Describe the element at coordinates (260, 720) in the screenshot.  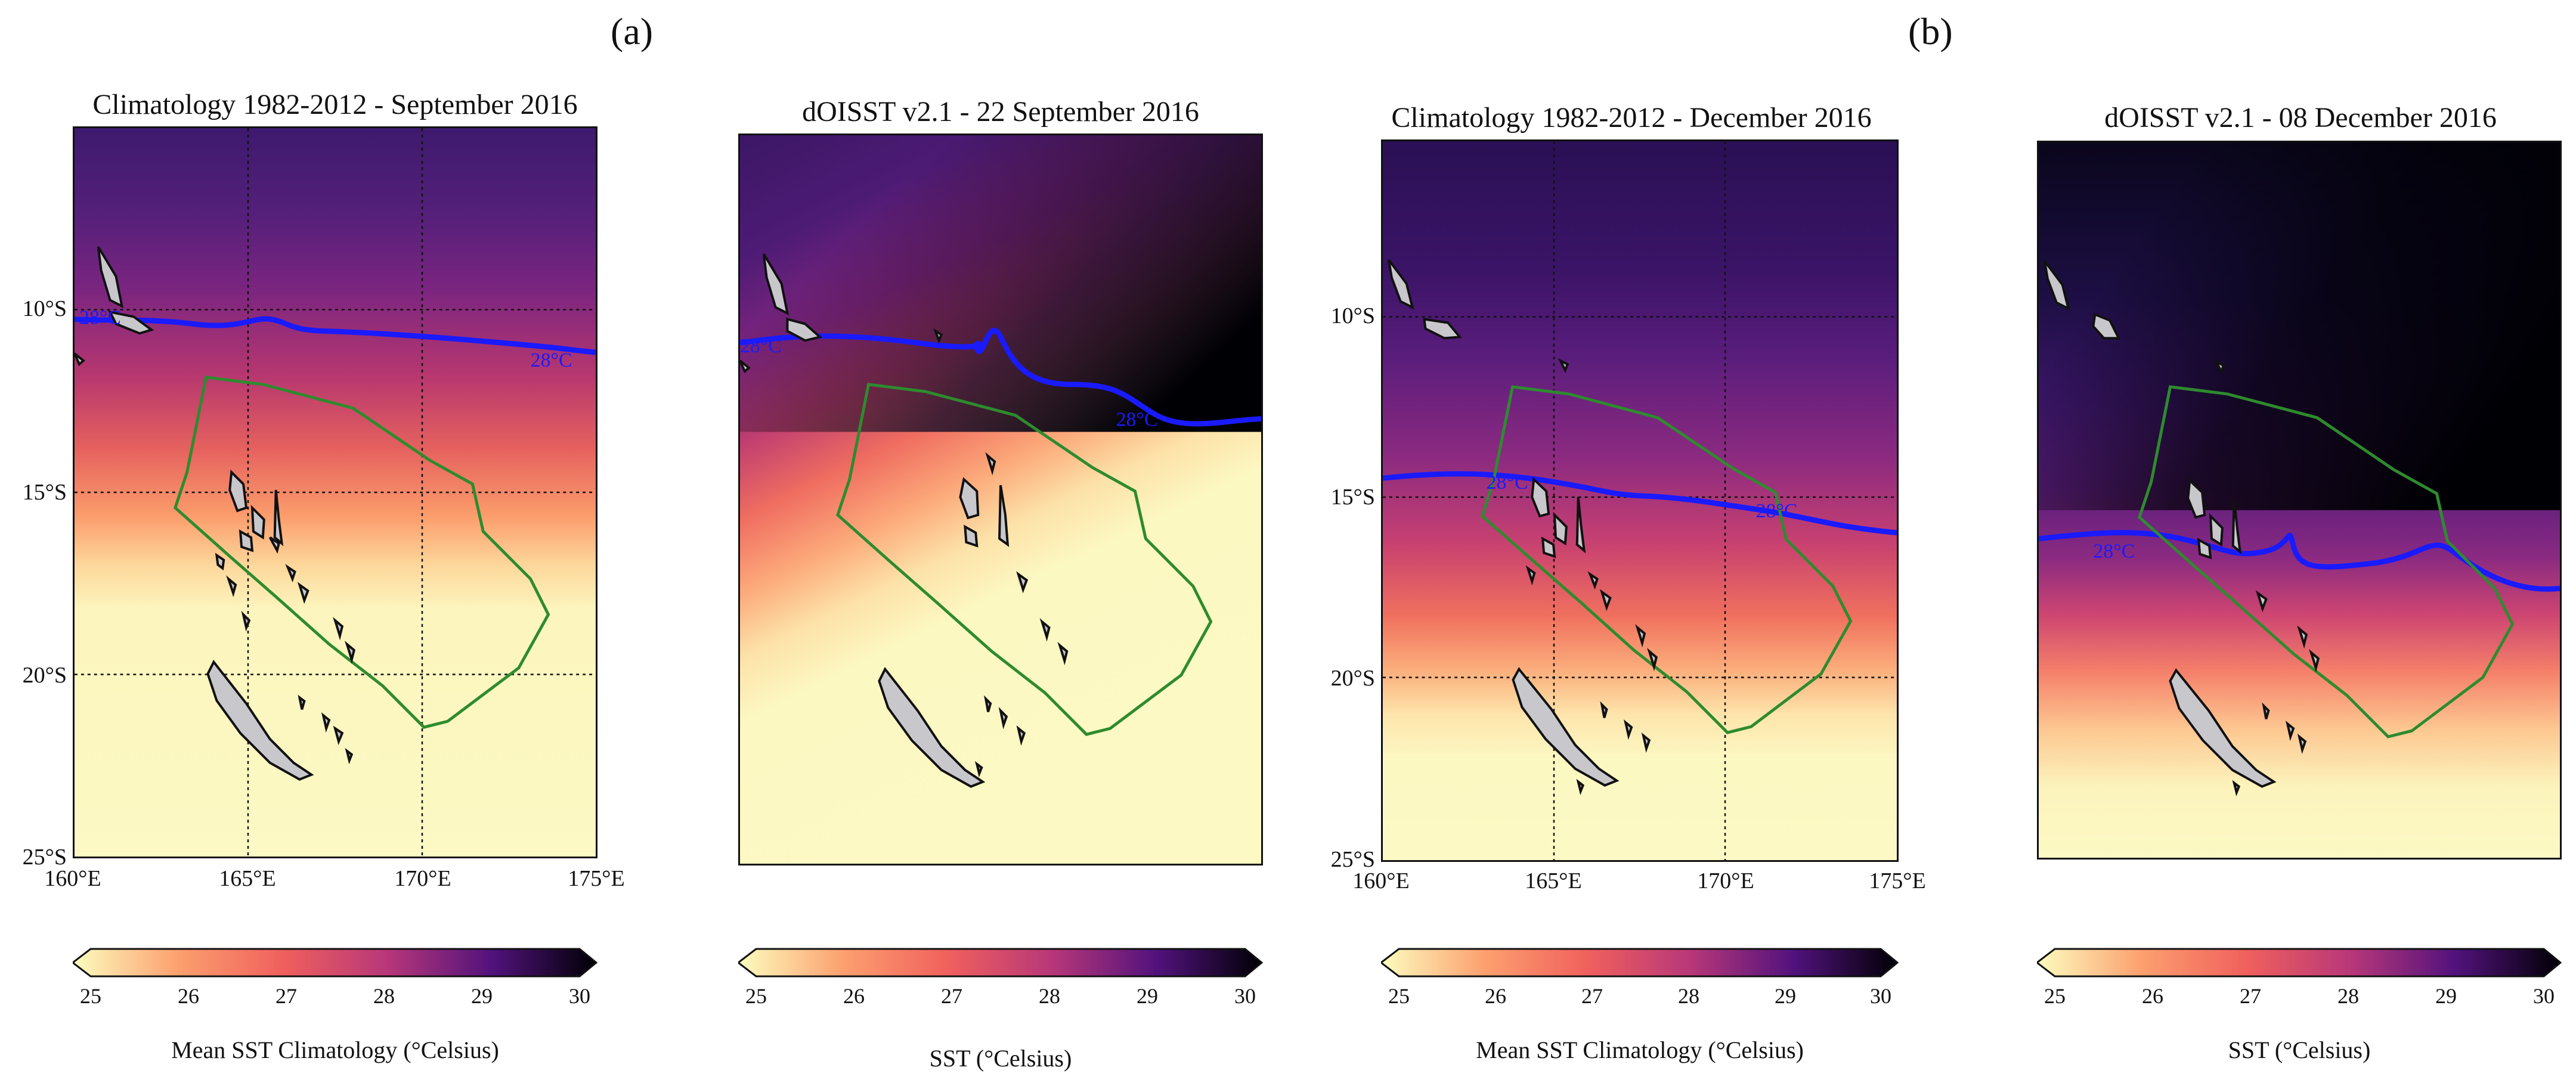
I see `new-caledonia` at that location.